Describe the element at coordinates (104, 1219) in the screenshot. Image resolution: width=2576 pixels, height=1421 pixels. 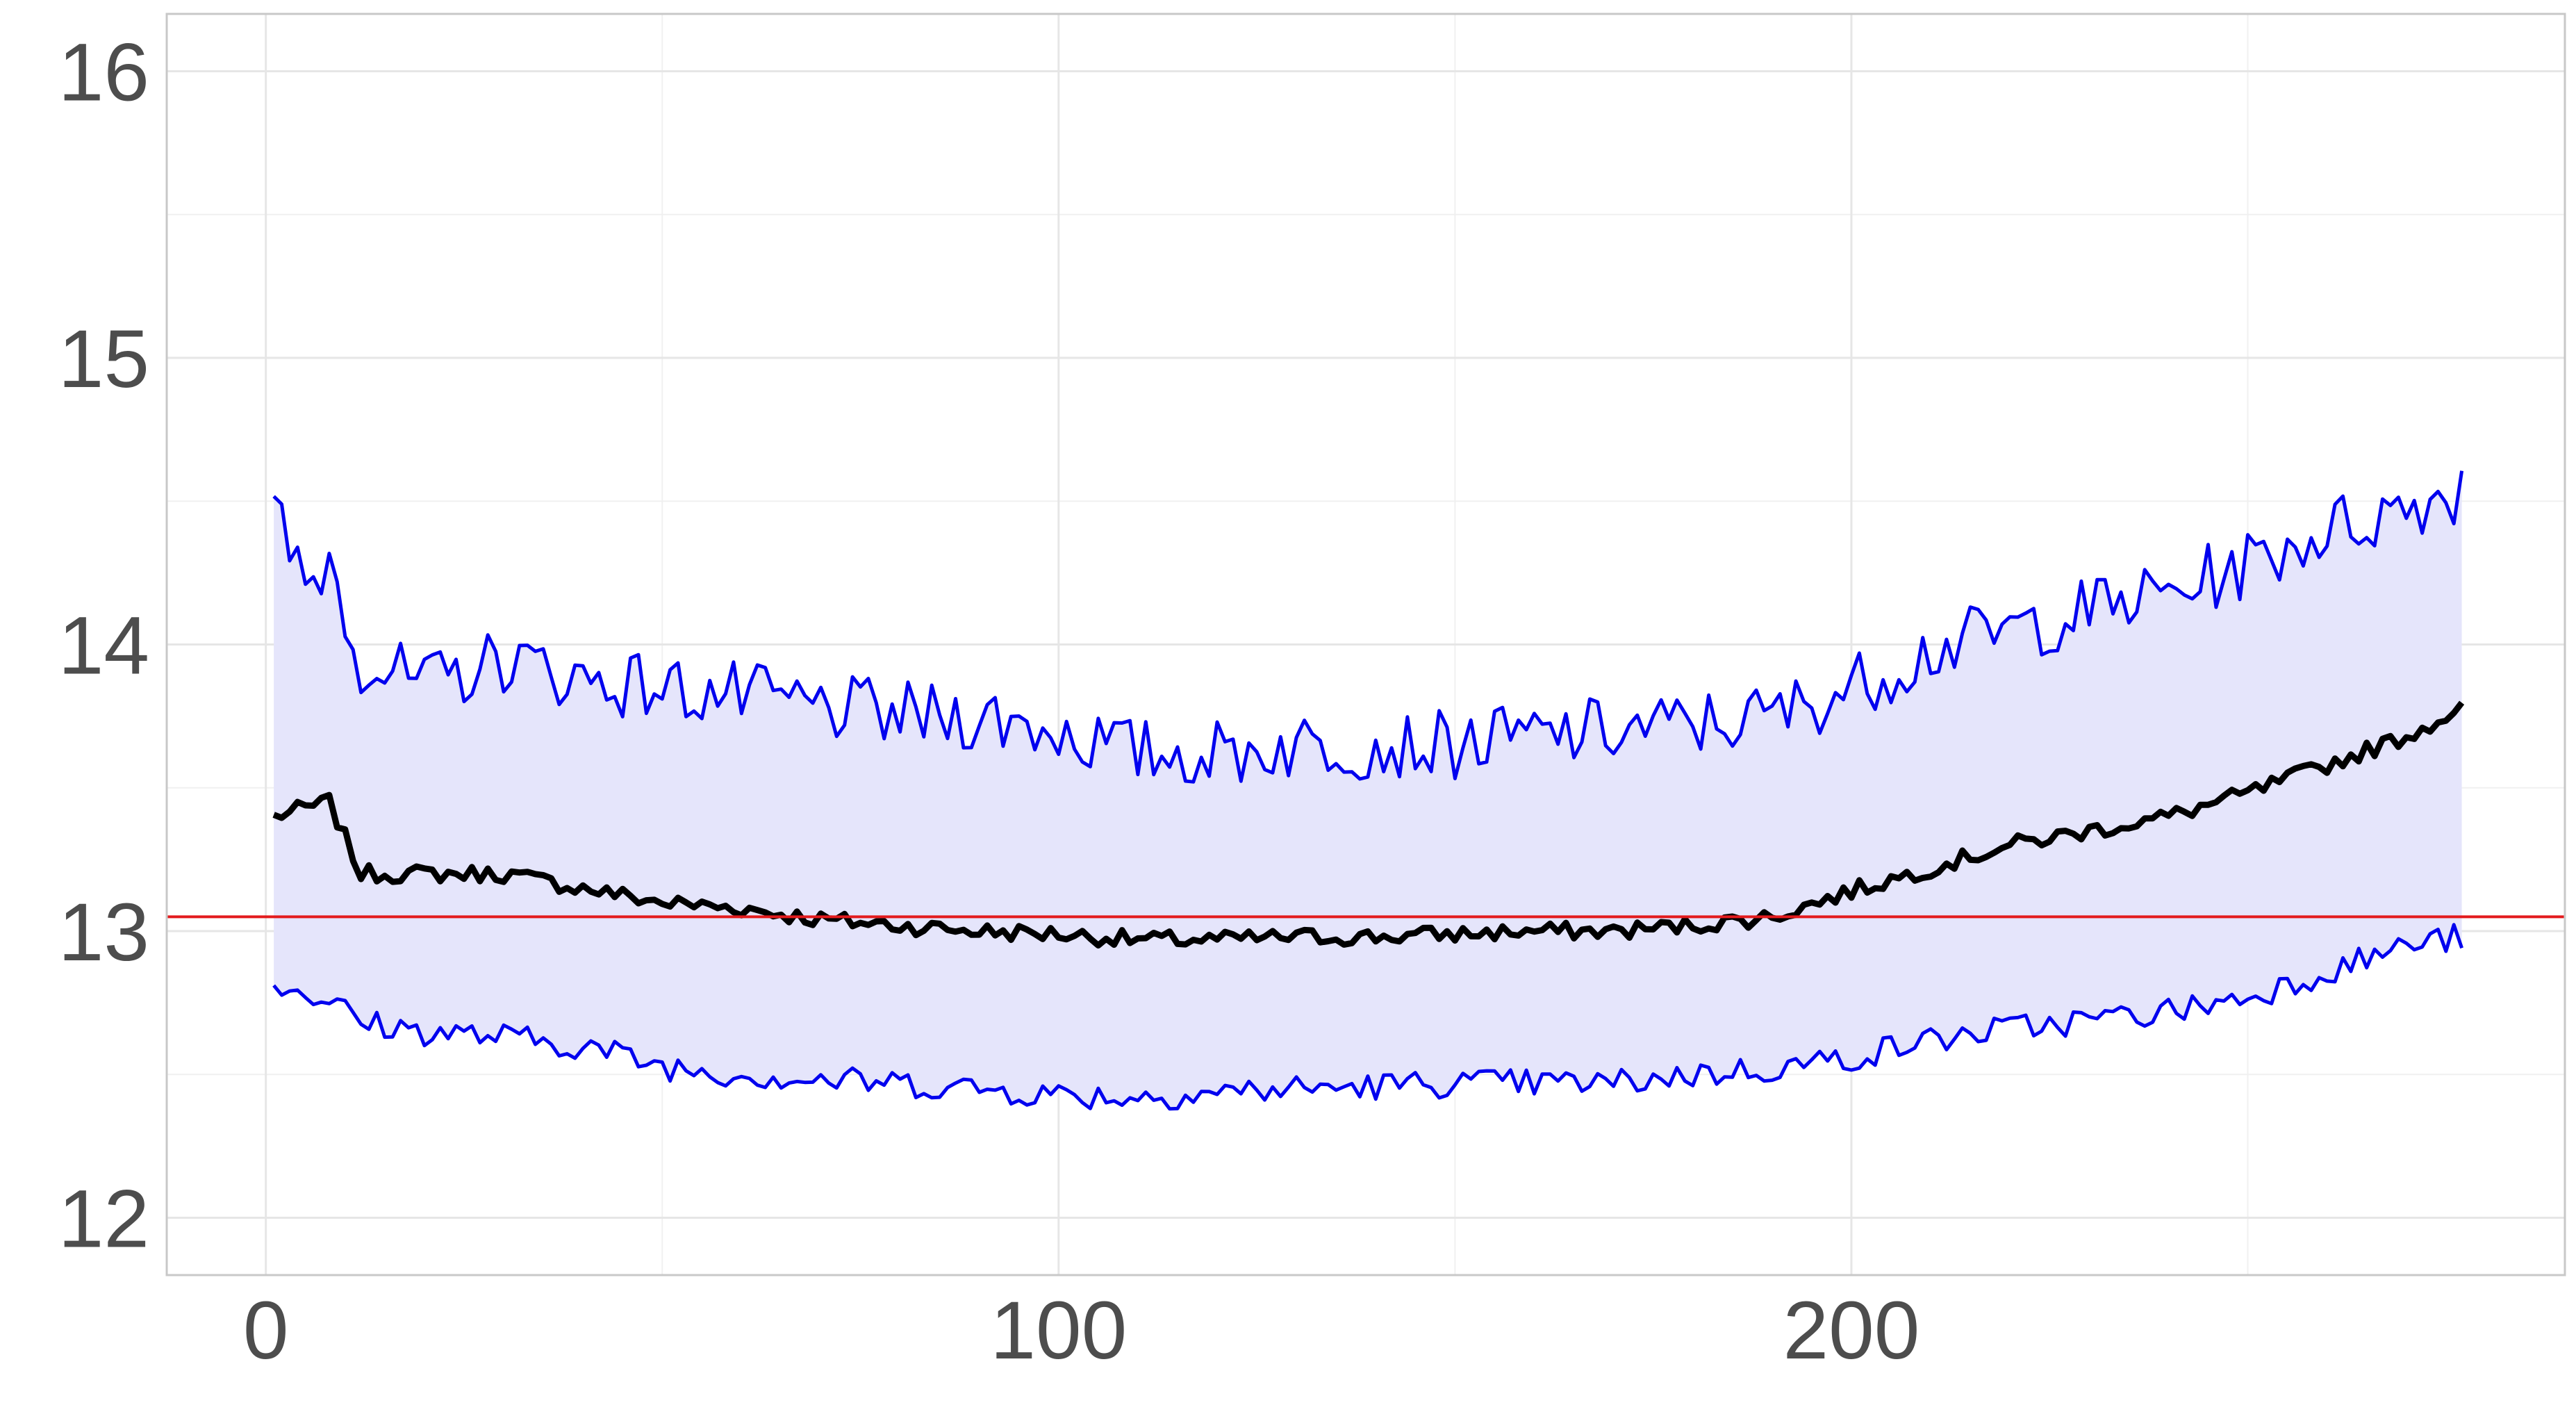
I see `y-tick-label: 12` at that location.